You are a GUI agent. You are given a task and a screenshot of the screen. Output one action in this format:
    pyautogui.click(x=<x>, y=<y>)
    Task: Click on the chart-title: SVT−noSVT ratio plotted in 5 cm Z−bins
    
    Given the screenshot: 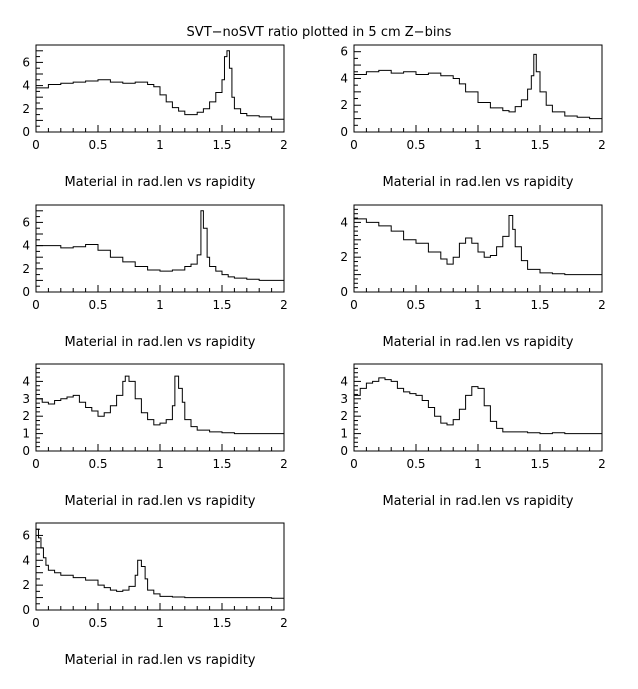 What is the action you would take?
    pyautogui.click(x=319, y=32)
    